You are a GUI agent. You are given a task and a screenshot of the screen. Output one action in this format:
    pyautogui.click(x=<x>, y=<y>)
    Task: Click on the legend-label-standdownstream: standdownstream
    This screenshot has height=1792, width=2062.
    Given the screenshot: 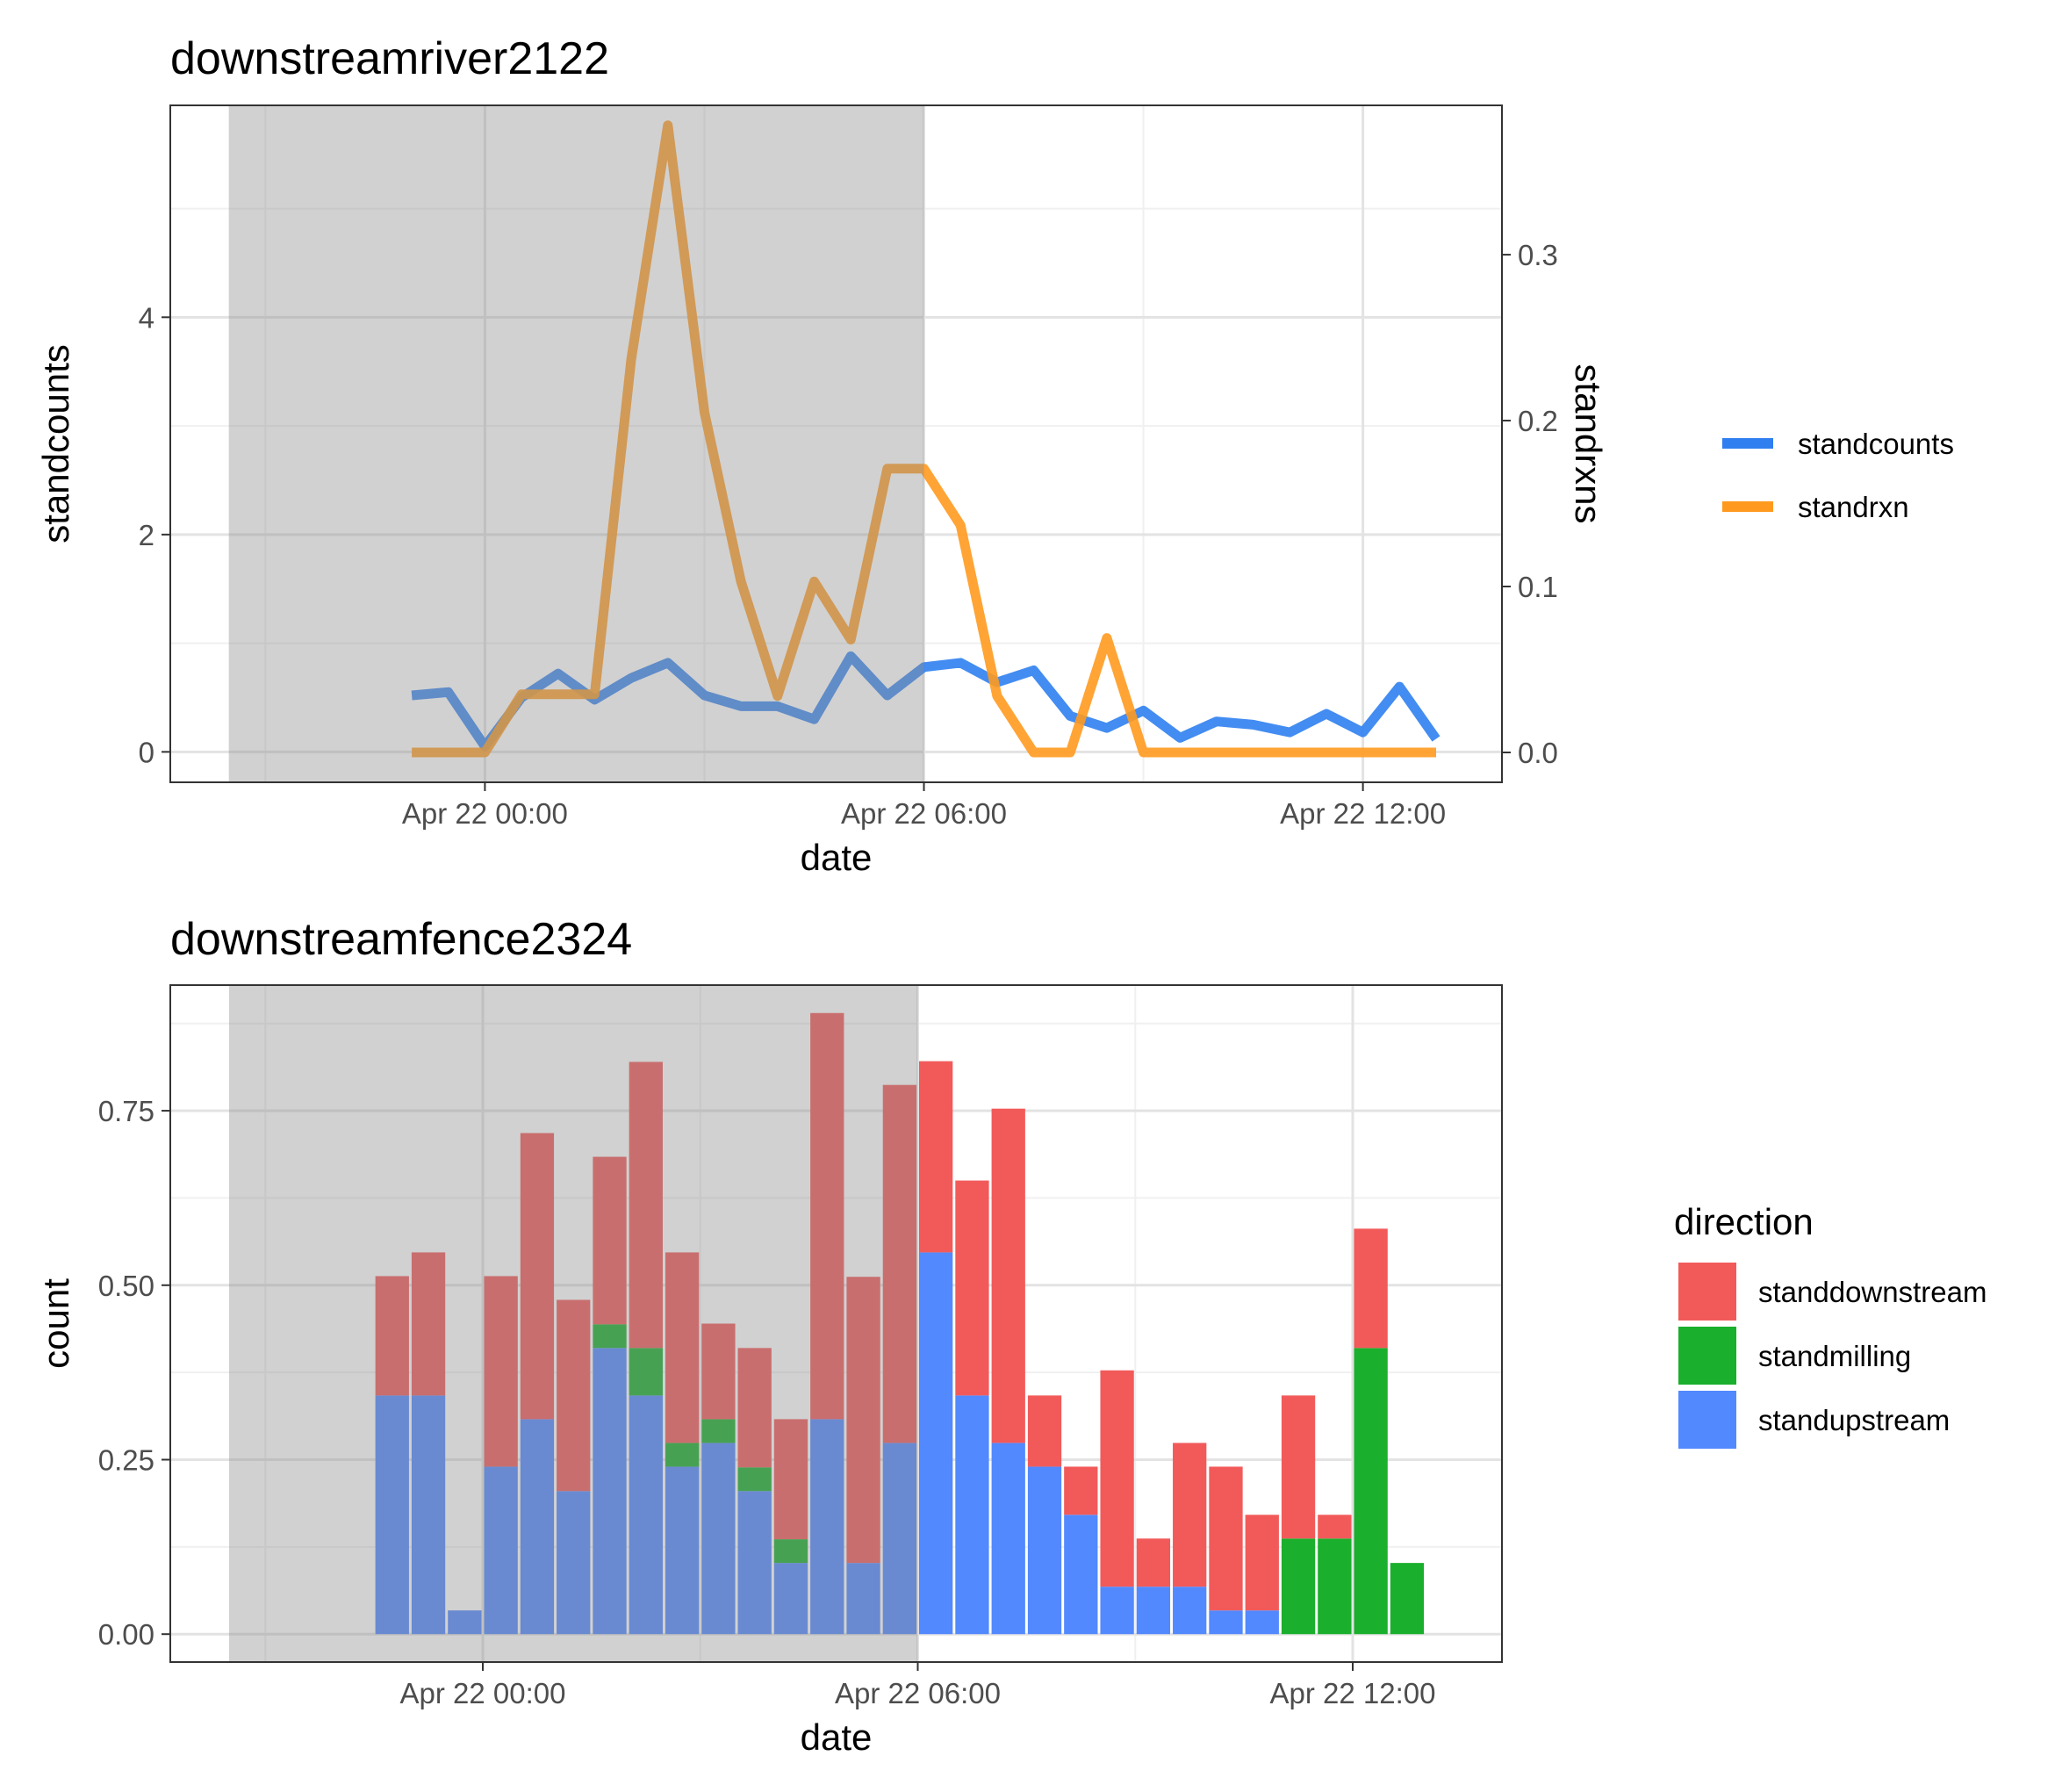 What is the action you would take?
    pyautogui.click(x=1873, y=1292)
    